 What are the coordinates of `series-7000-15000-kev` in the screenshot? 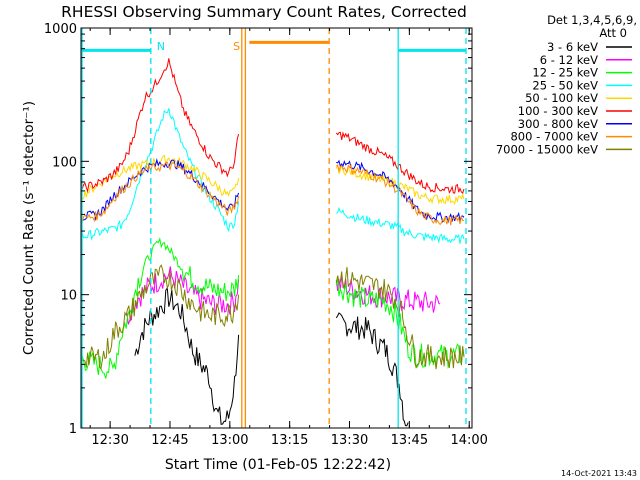 It's located at (273, 317).